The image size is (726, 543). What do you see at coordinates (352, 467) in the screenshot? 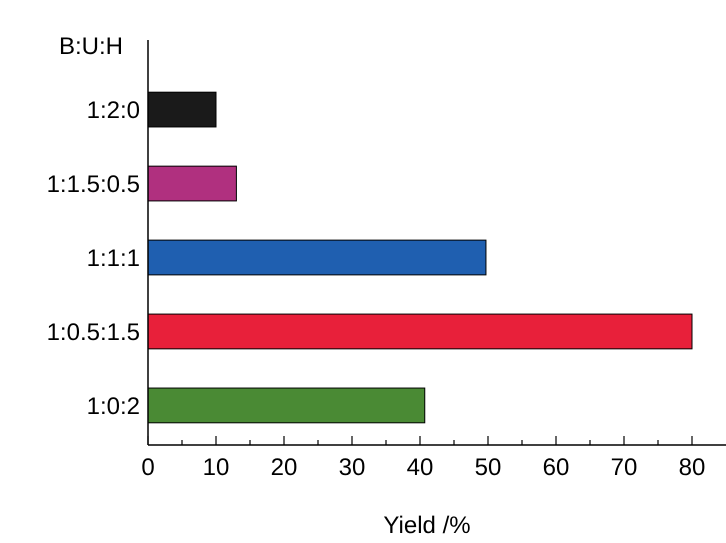
I see `x-tick-label: 30` at bounding box center [352, 467].